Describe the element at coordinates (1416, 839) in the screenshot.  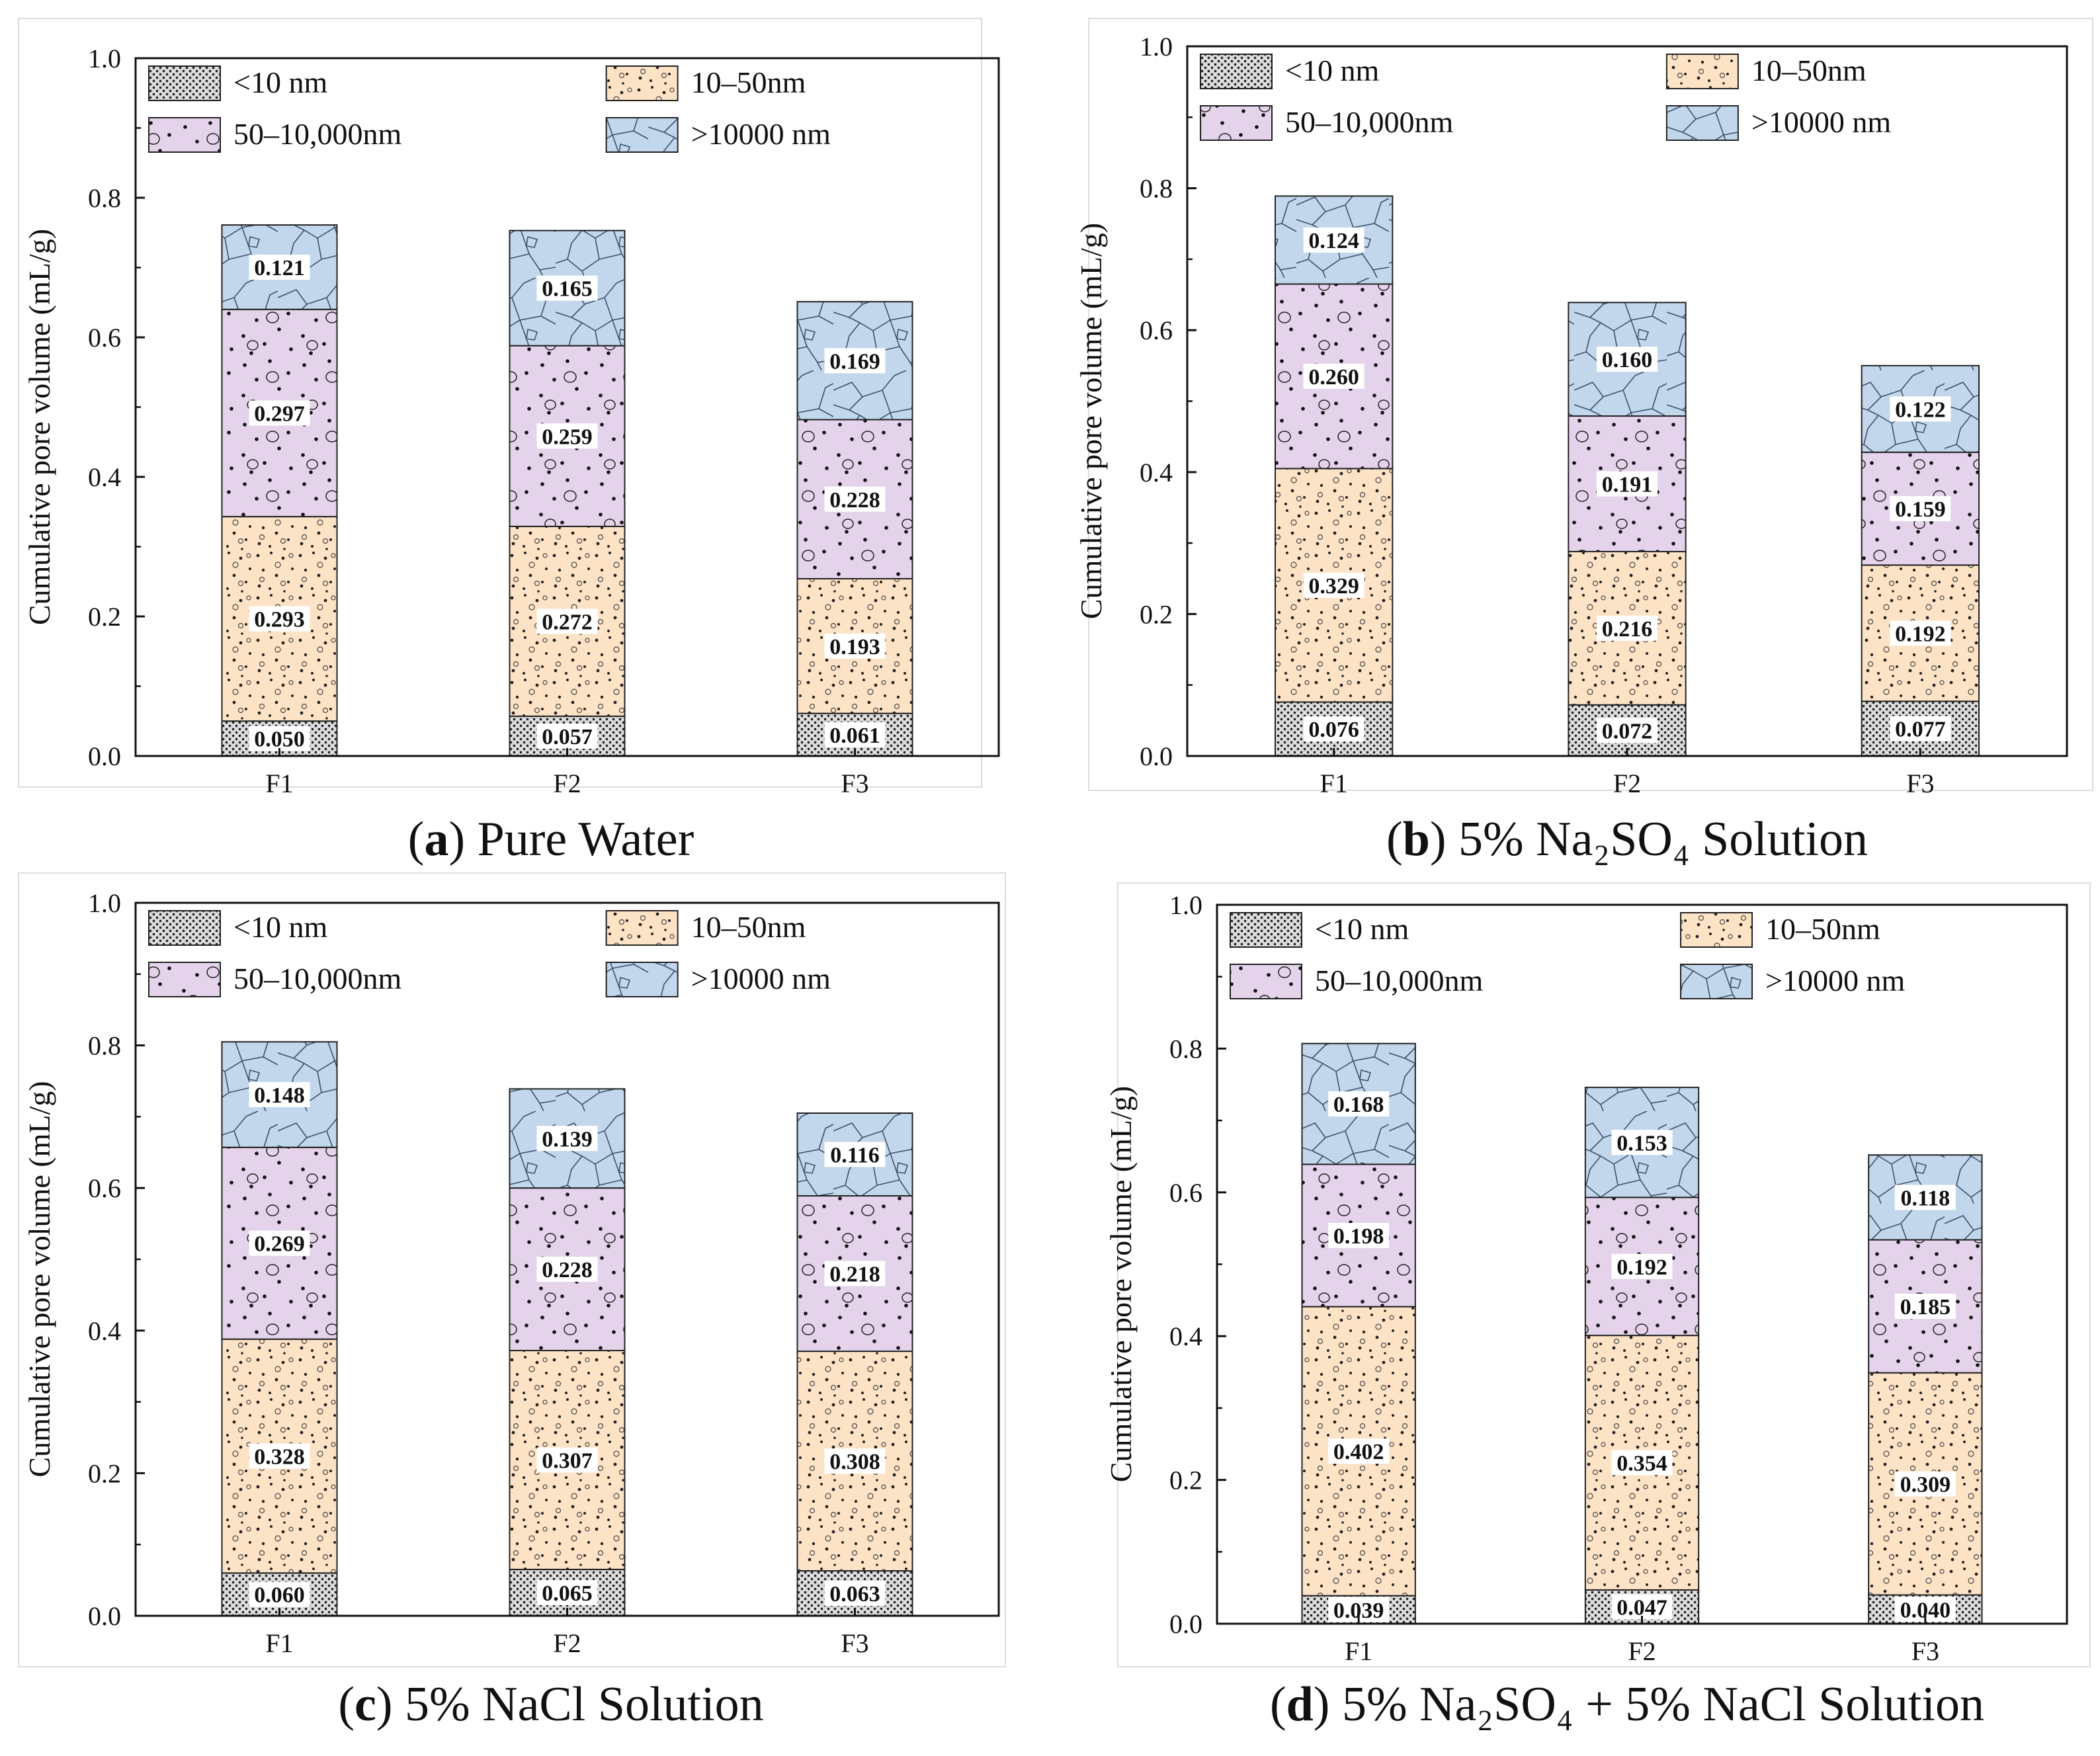
I see `panel-b-letter: b` at that location.